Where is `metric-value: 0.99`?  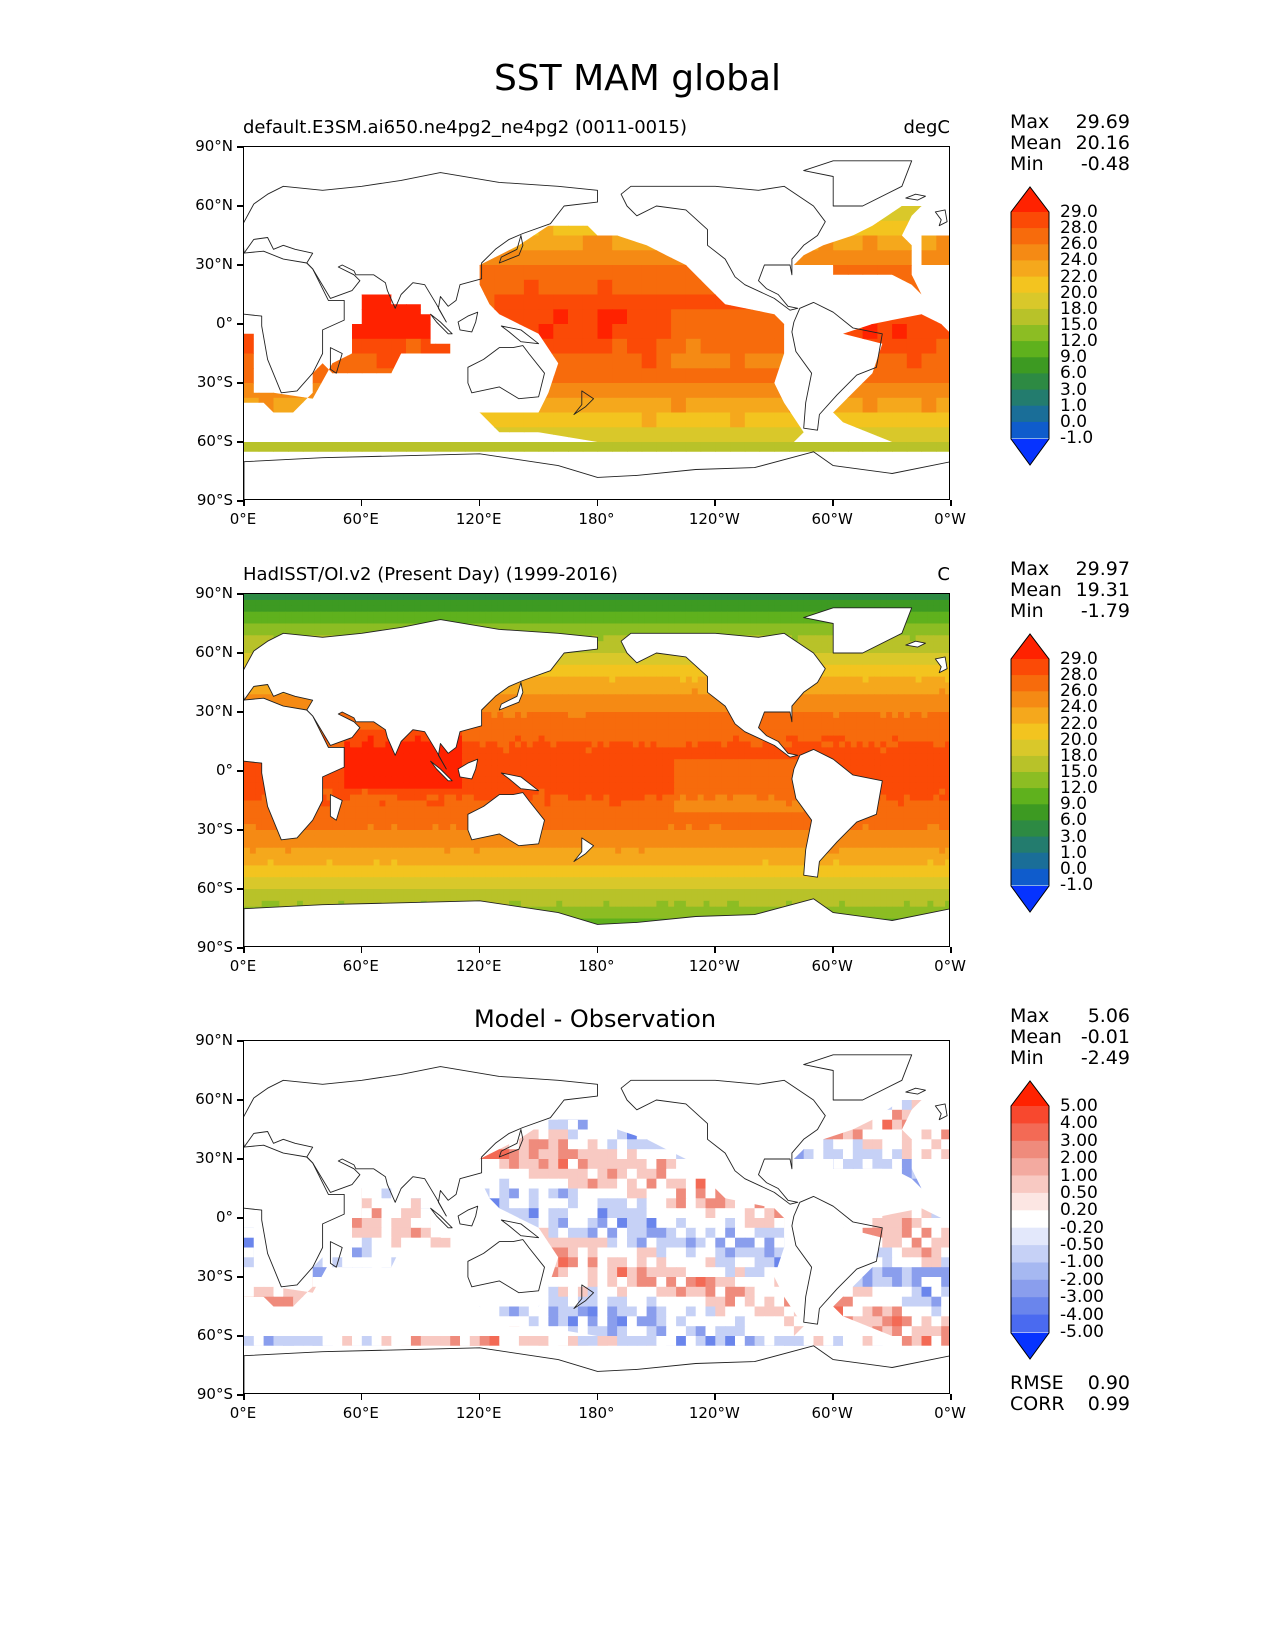
metric-value: 0.99 is located at coordinates (1108, 1404).